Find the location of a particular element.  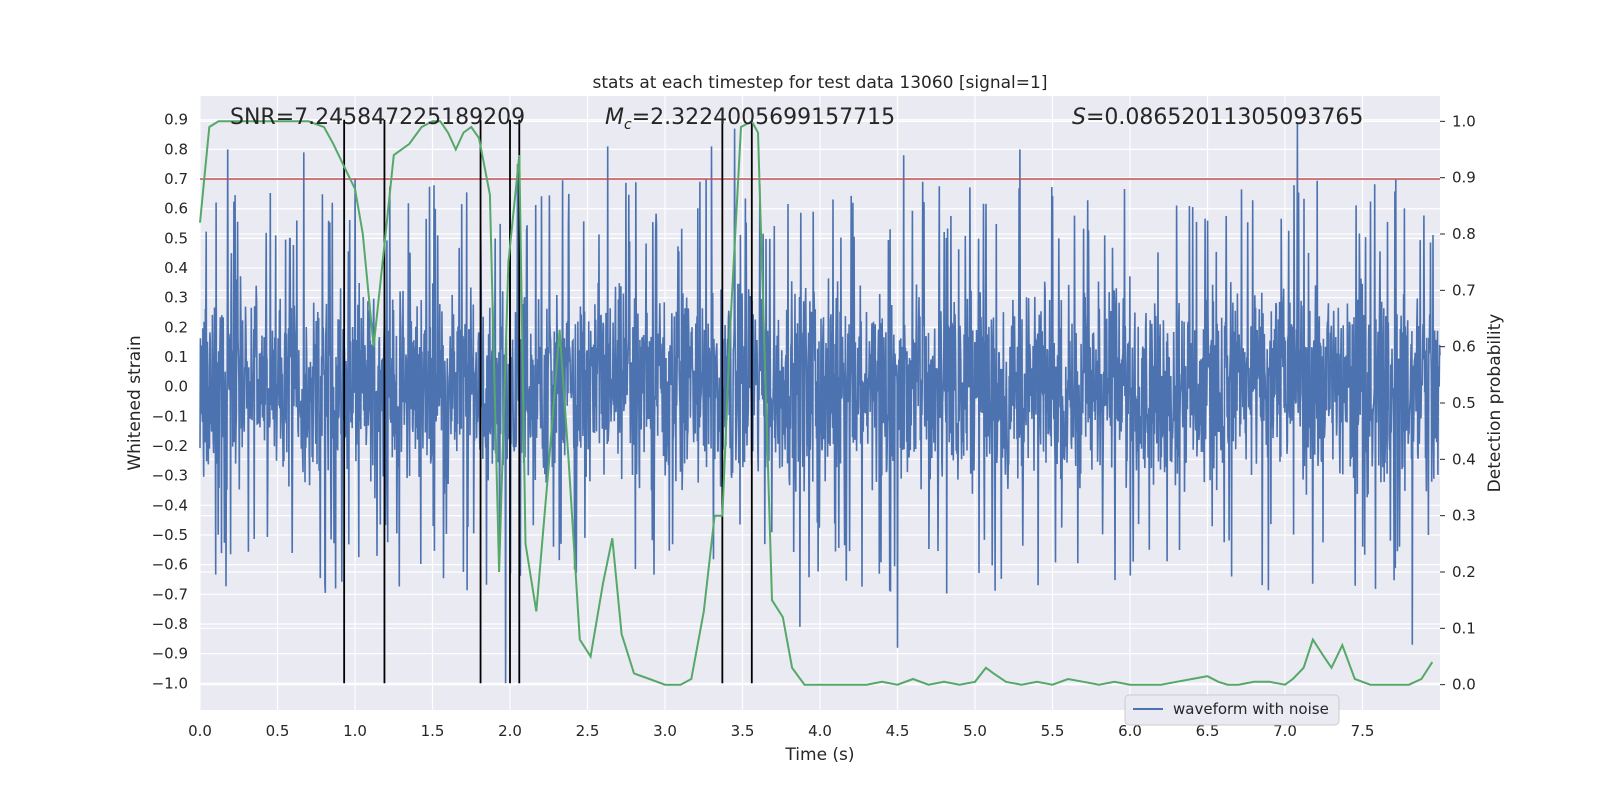

legend-label-waveform: waveform with noise is located at coordinates (1251, 709).